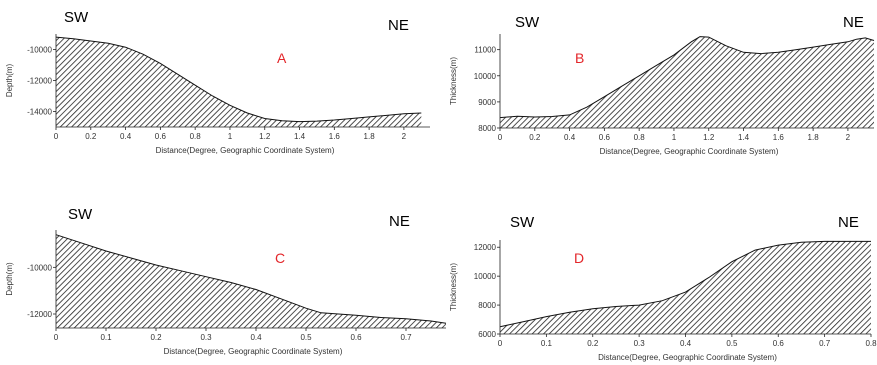  What do you see at coordinates (282, 58) in the screenshot?
I see `panel-letter: A` at bounding box center [282, 58].